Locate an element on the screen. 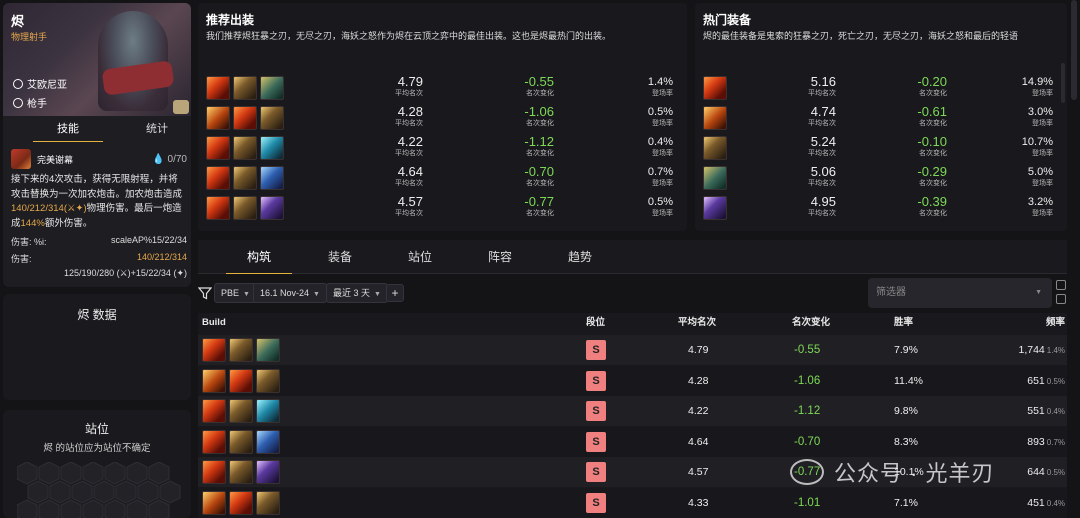 The image size is (1080, 518). skill-stat-value: scaleAP%15/22/34 is located at coordinates (148, 240).